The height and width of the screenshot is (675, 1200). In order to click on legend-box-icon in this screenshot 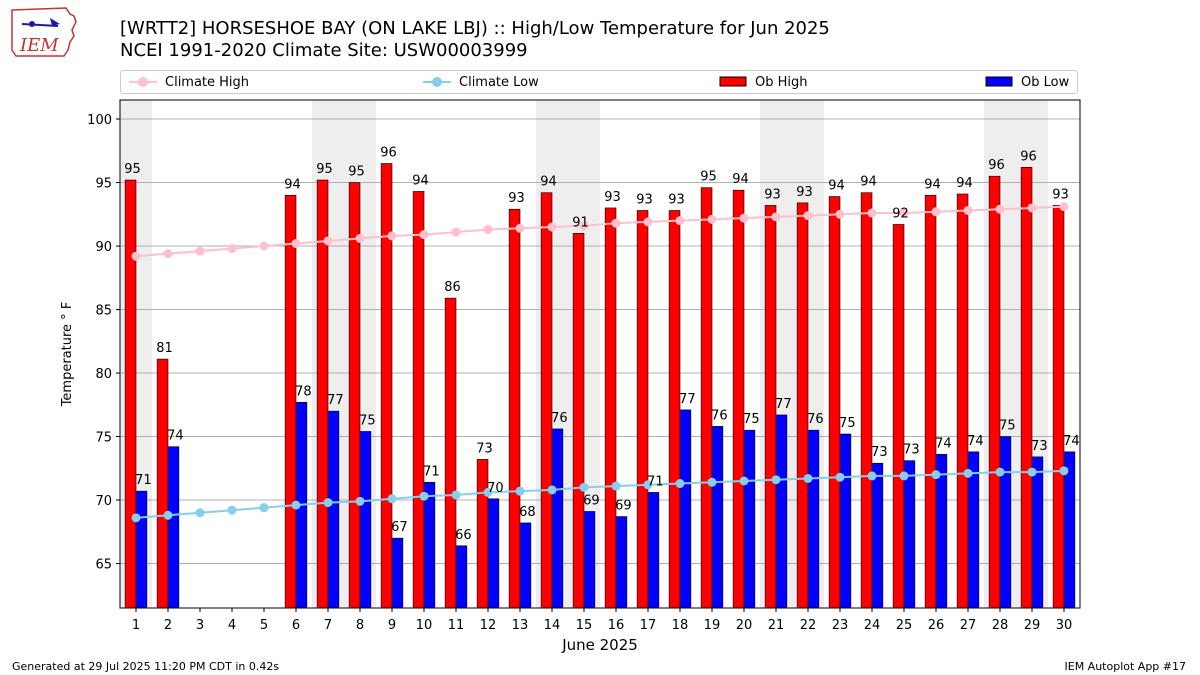, I will do `click(733, 81)`.